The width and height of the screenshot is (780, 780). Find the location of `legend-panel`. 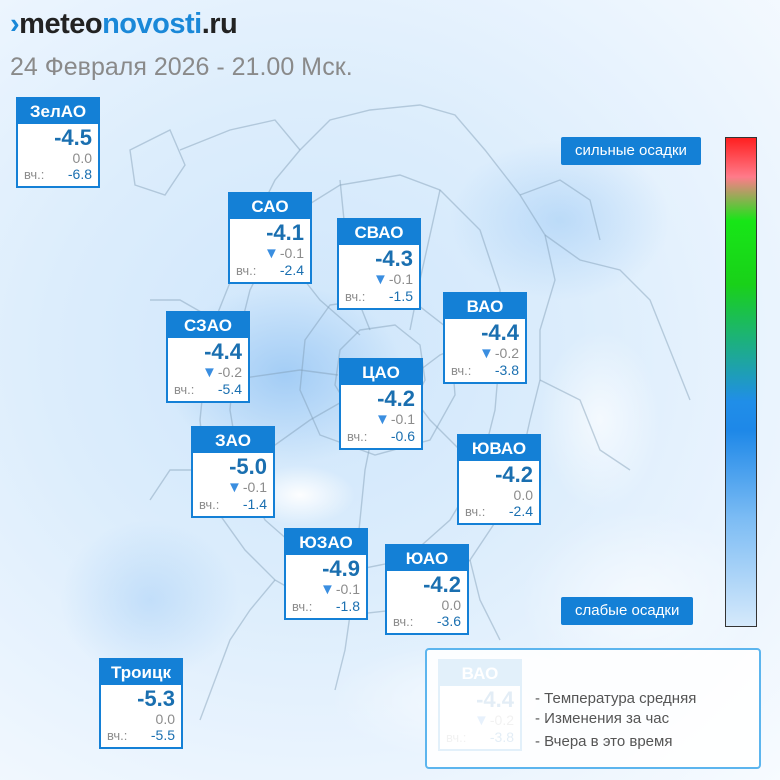

legend-panel is located at coordinates (593, 708).